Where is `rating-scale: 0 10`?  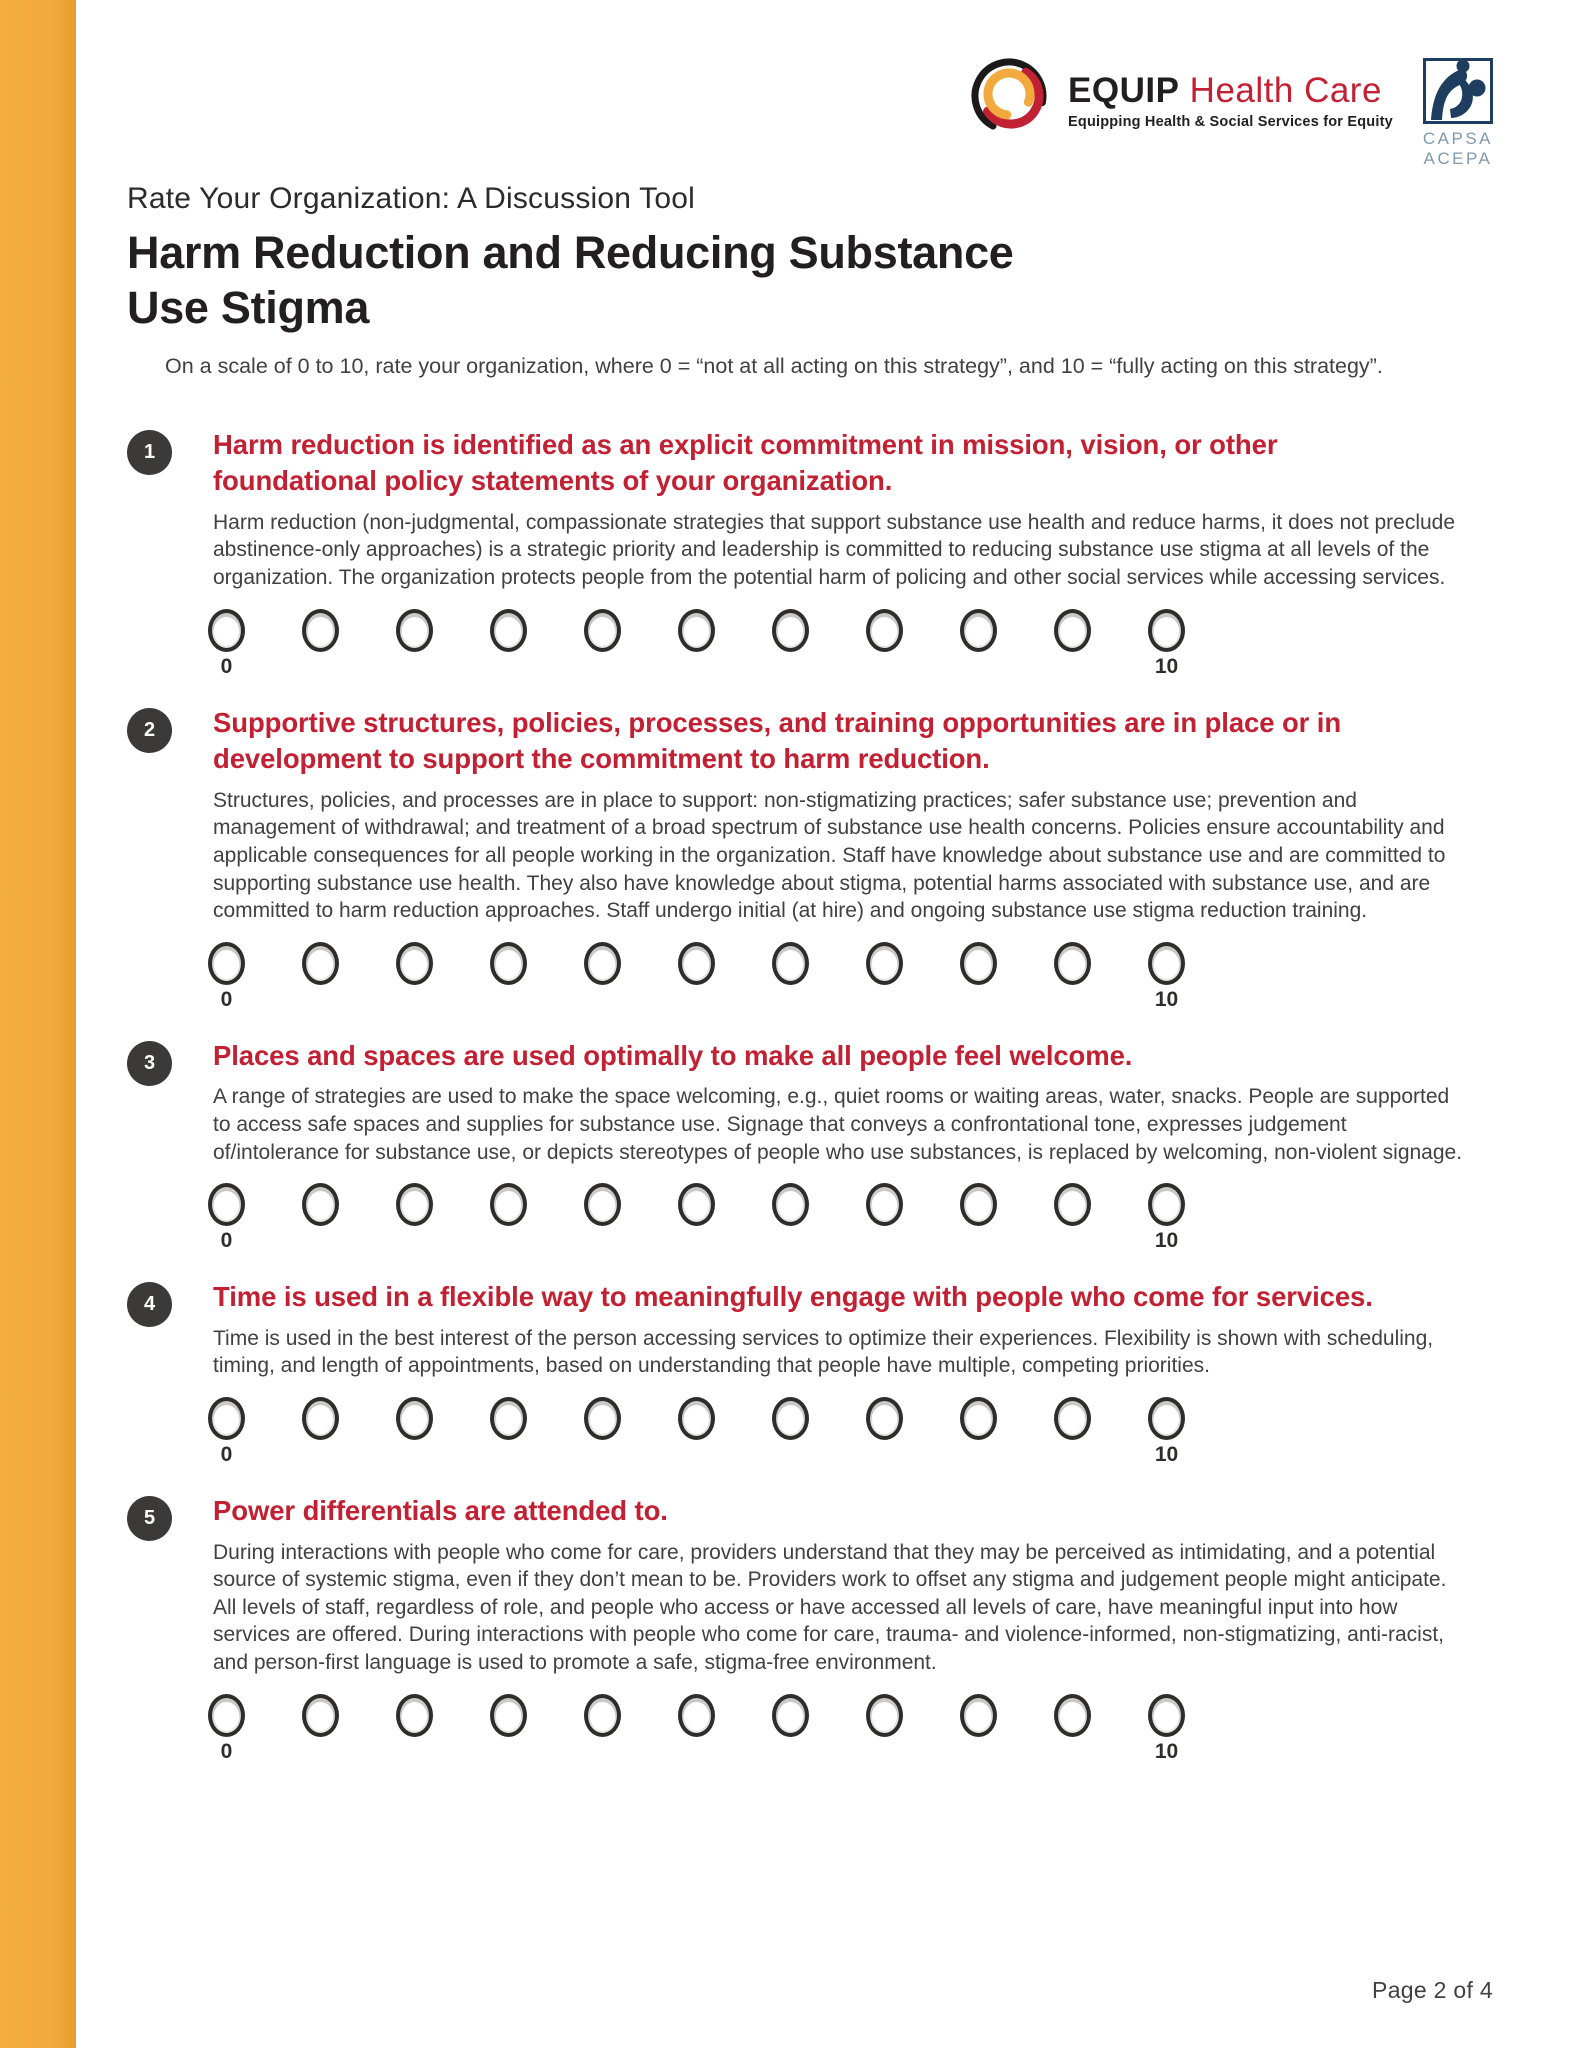 rating-scale: 0 10 is located at coordinates (850, 643).